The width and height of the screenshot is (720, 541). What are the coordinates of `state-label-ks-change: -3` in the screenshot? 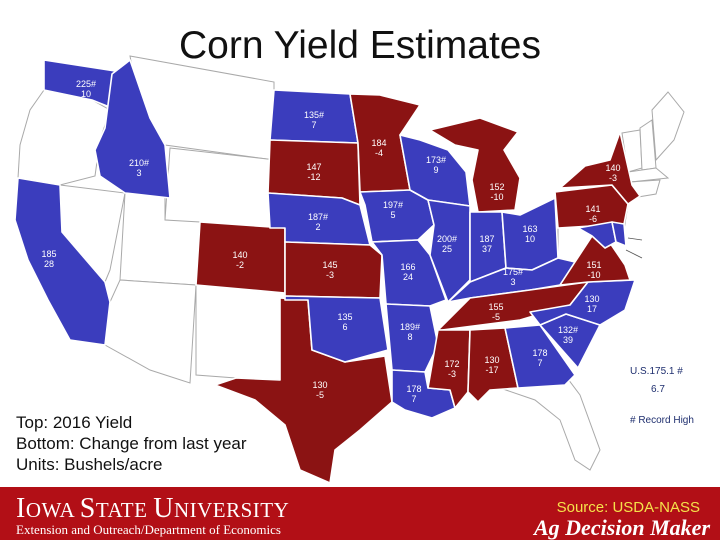 It's located at (330, 275).